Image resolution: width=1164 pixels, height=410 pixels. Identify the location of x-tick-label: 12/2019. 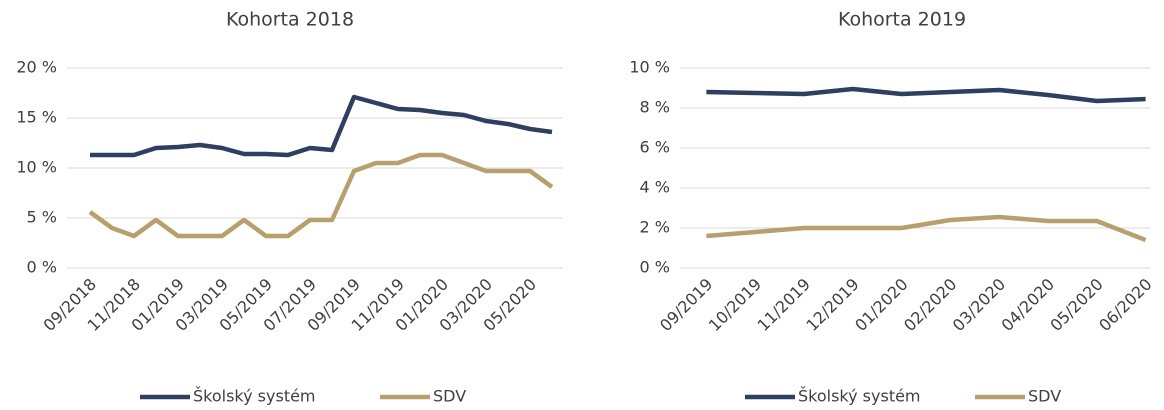
(832, 305).